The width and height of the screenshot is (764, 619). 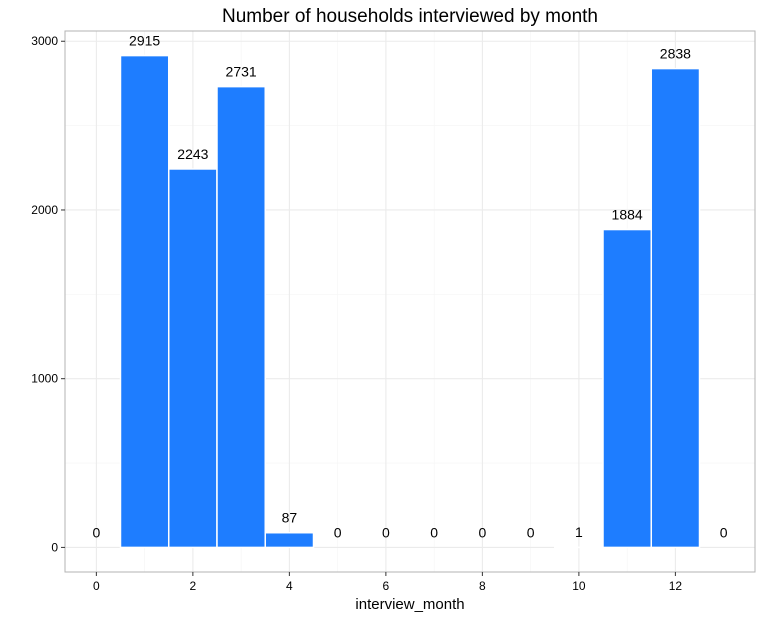 What do you see at coordinates (54, 547) in the screenshot?
I see `y-tick-label: 0` at bounding box center [54, 547].